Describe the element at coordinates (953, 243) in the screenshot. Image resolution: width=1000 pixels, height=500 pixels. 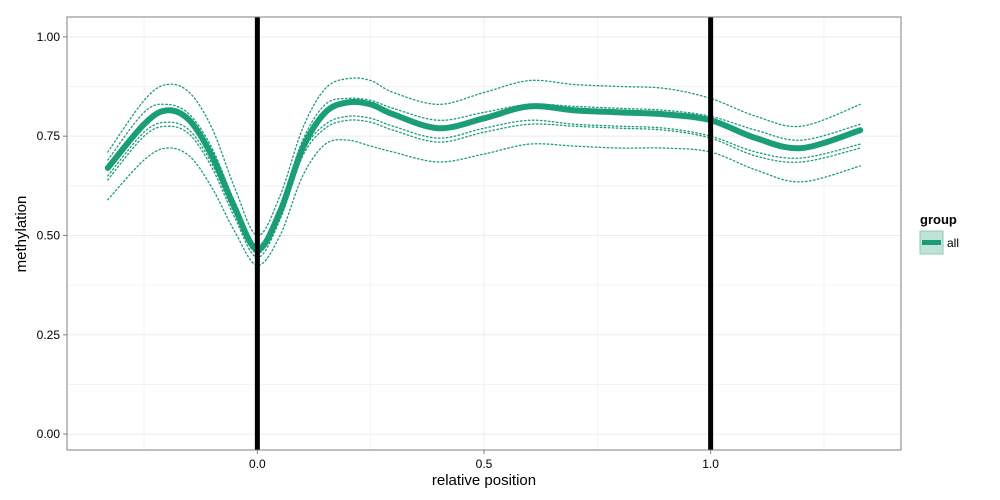
I see `legend-label-all: all` at that location.